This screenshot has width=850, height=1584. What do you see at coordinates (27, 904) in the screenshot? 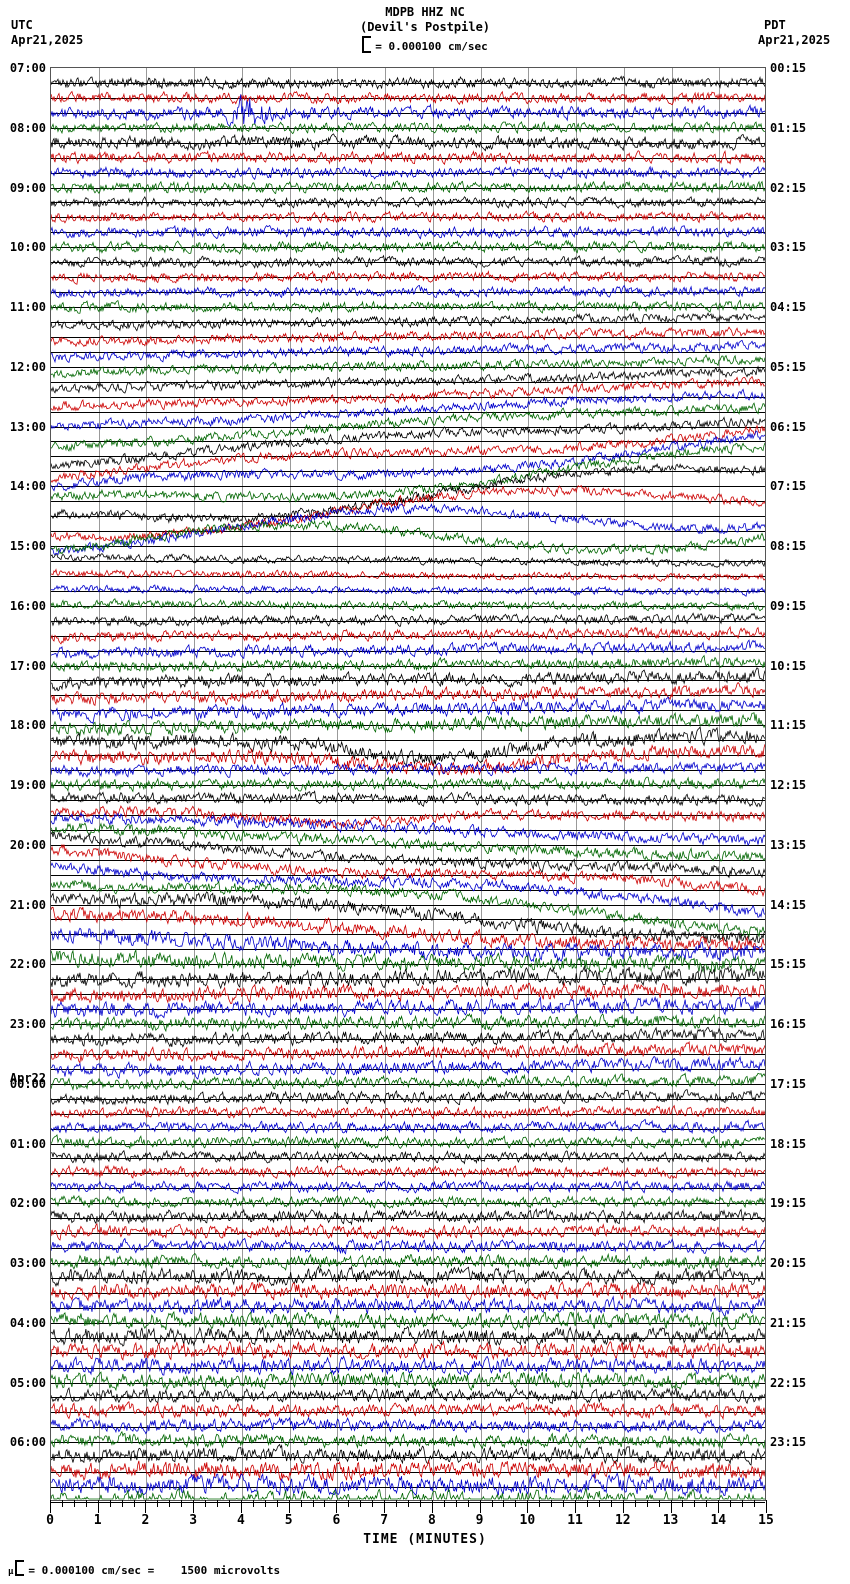
I see `utc-hour-label-2100: 21:00` at bounding box center [27, 904].